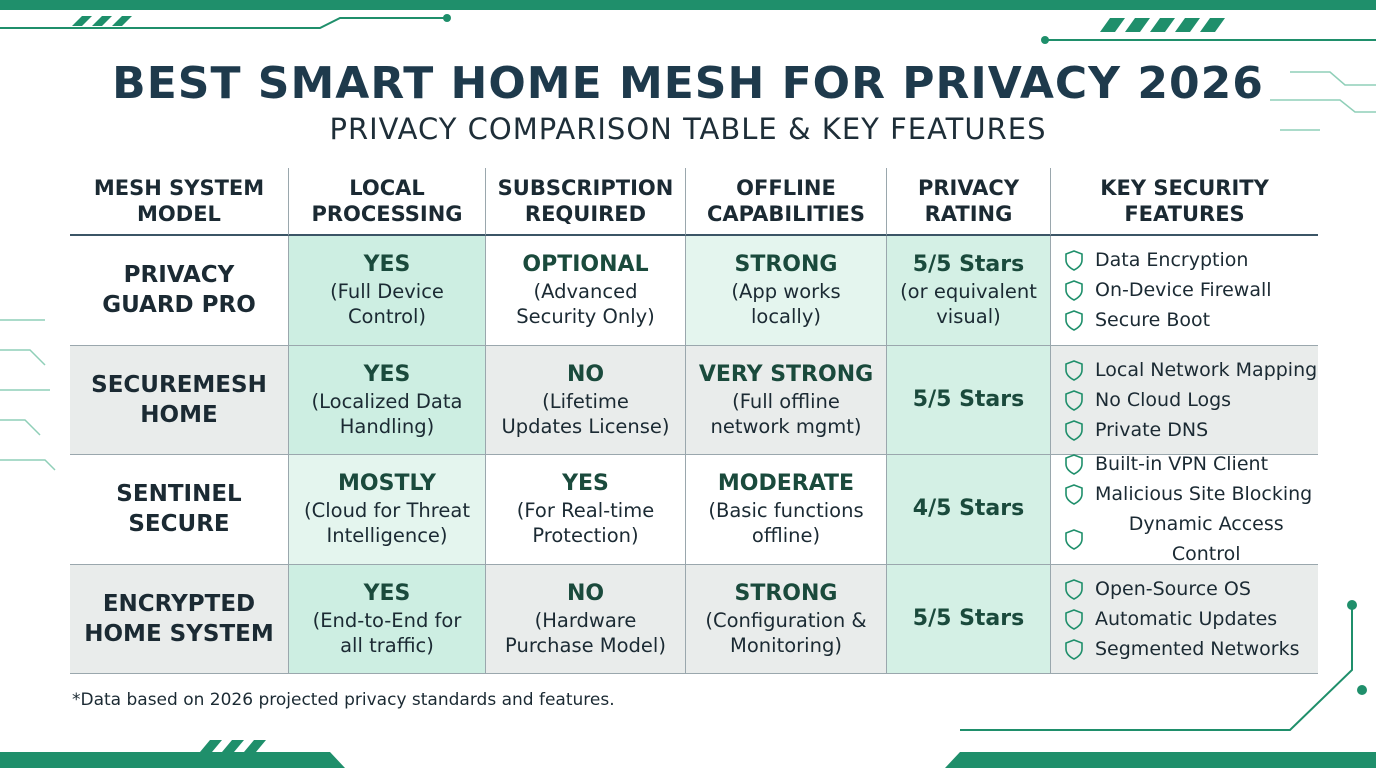 The image size is (1376, 768). What do you see at coordinates (387, 484) in the screenshot?
I see `cell-value: MOSTLY` at bounding box center [387, 484].